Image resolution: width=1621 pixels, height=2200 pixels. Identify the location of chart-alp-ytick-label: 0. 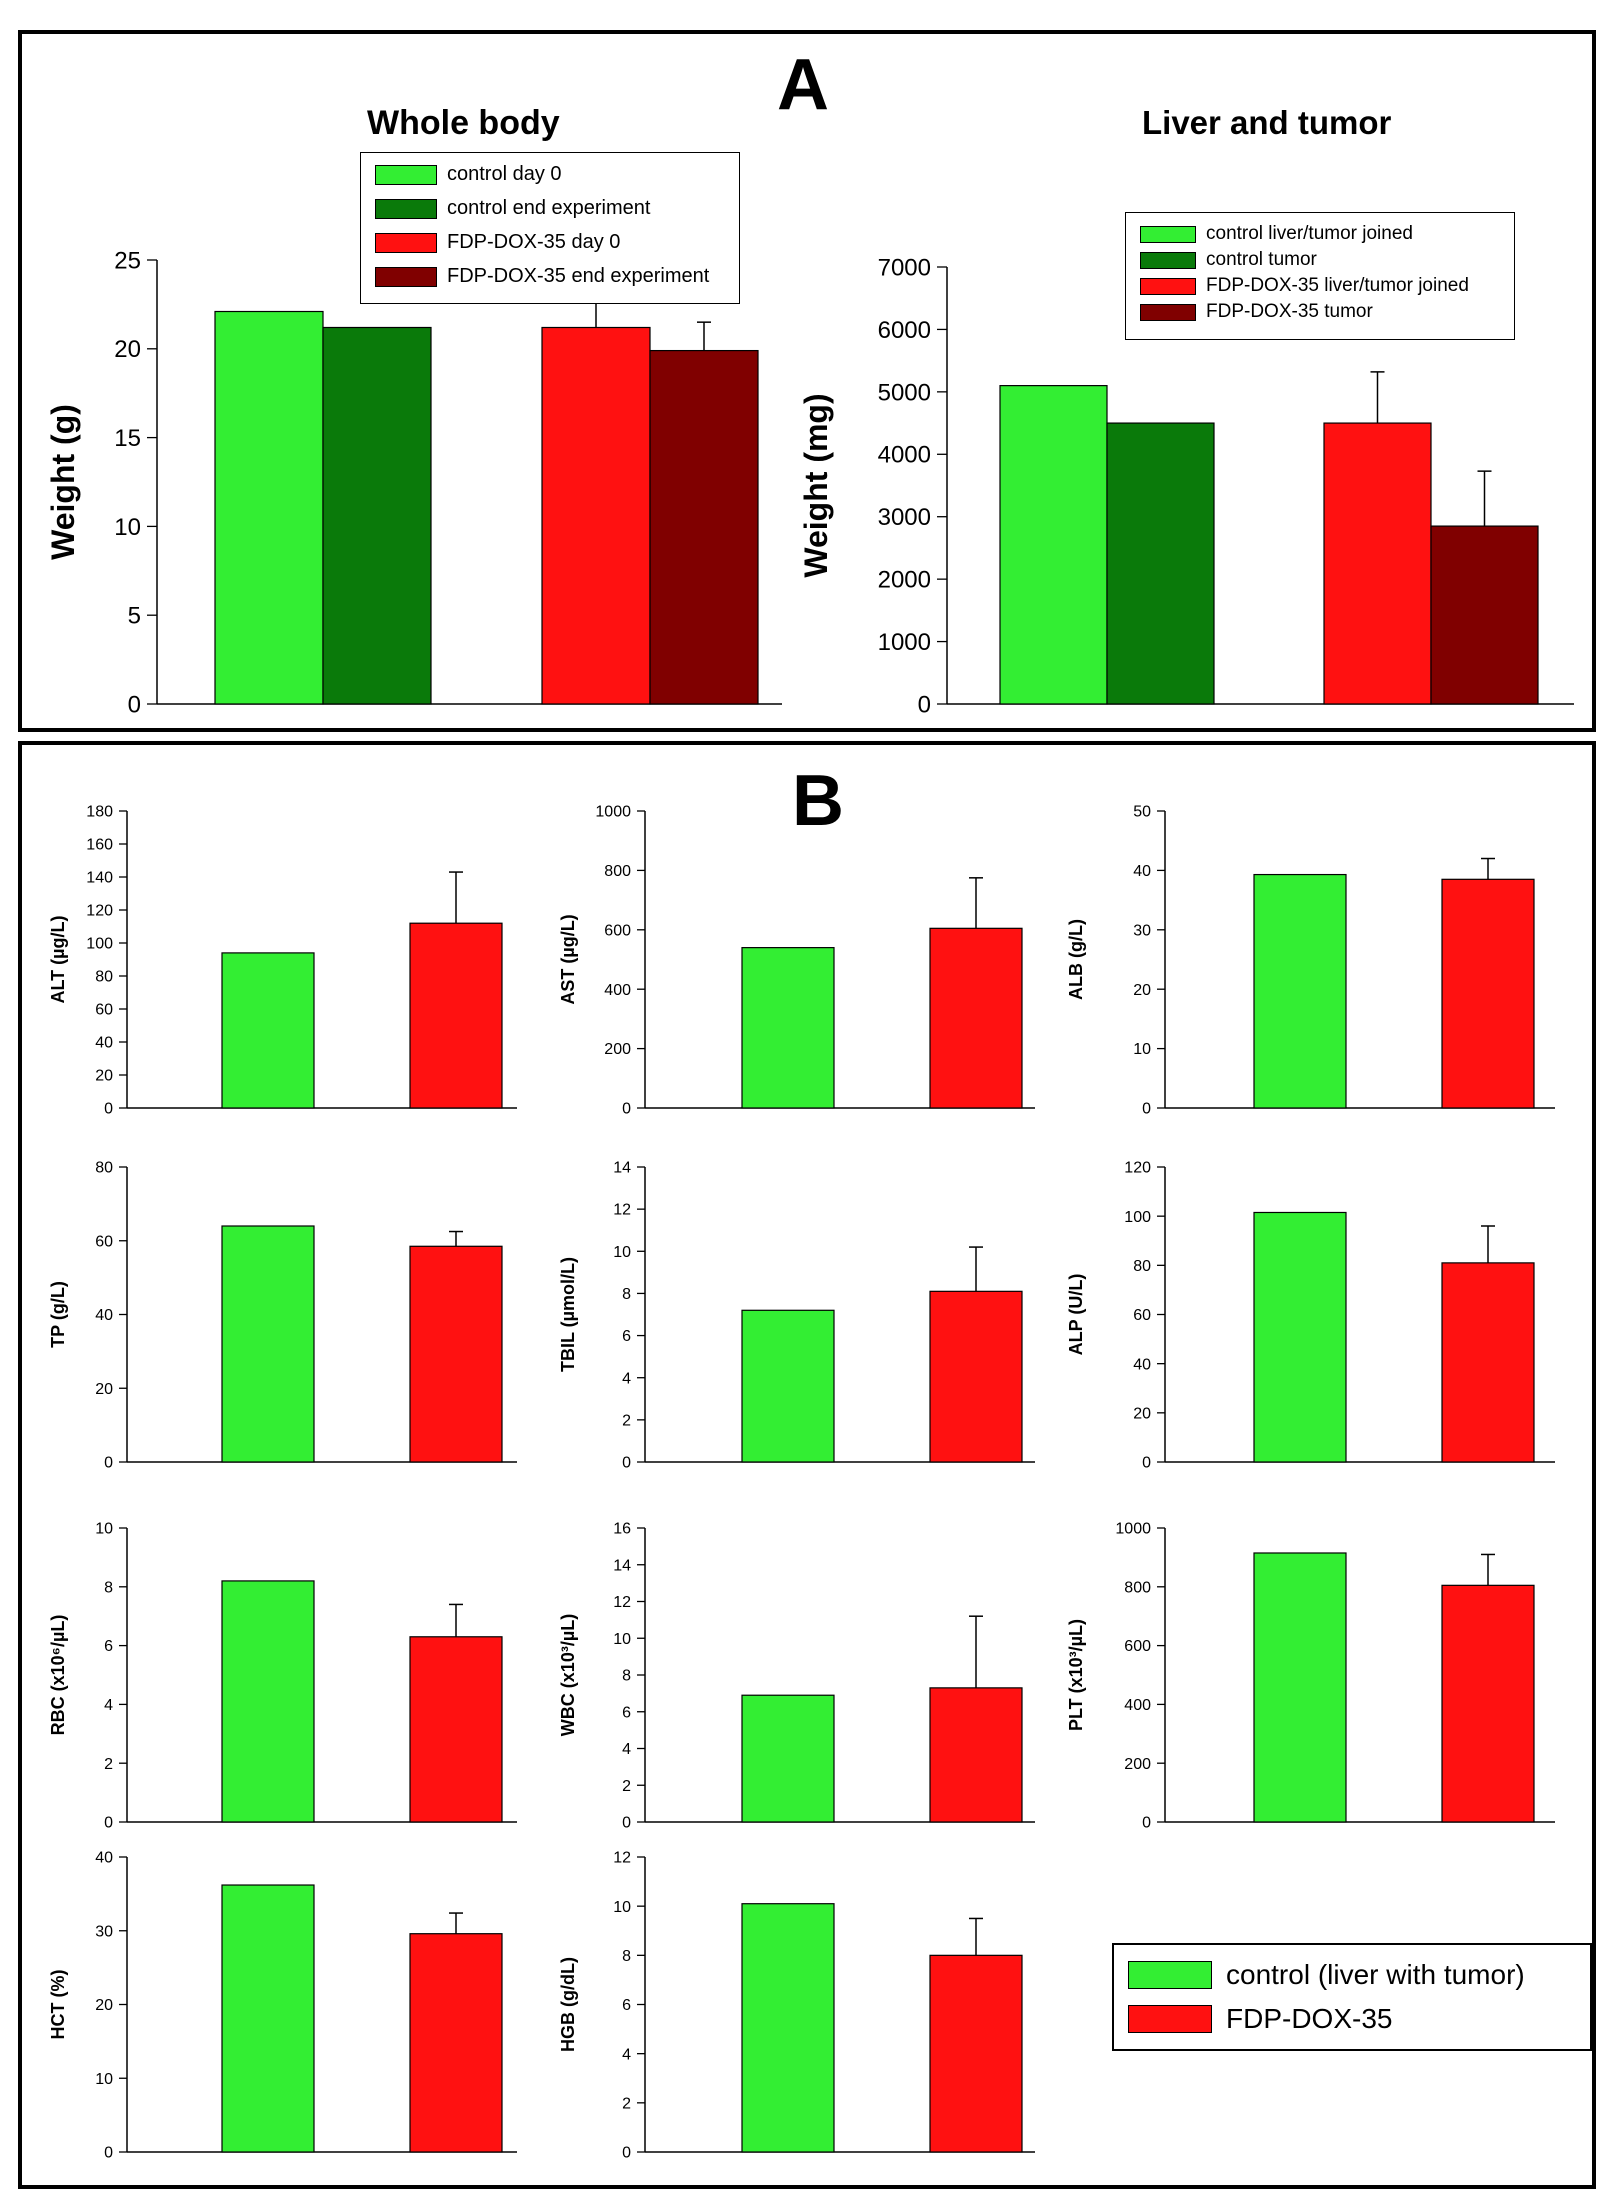
(1146, 1463).